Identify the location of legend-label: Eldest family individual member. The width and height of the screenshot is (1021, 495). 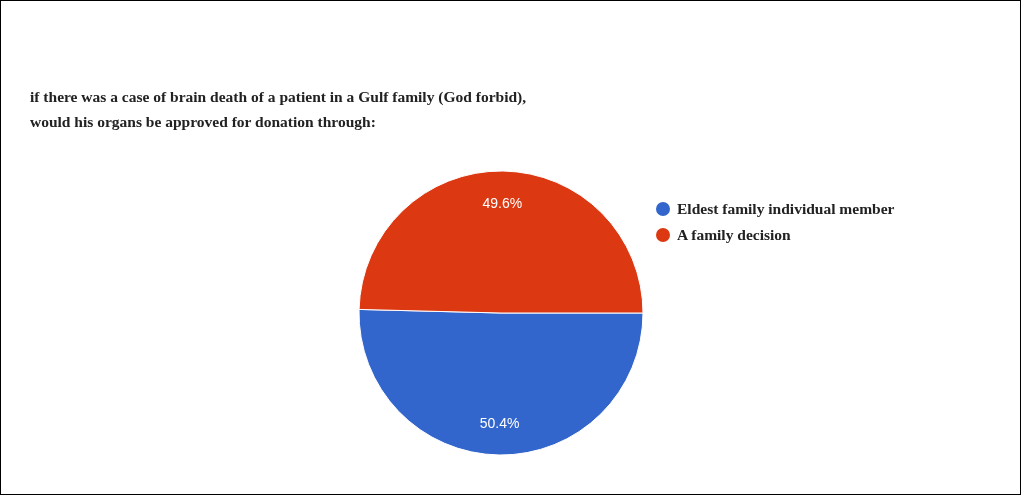
(786, 208).